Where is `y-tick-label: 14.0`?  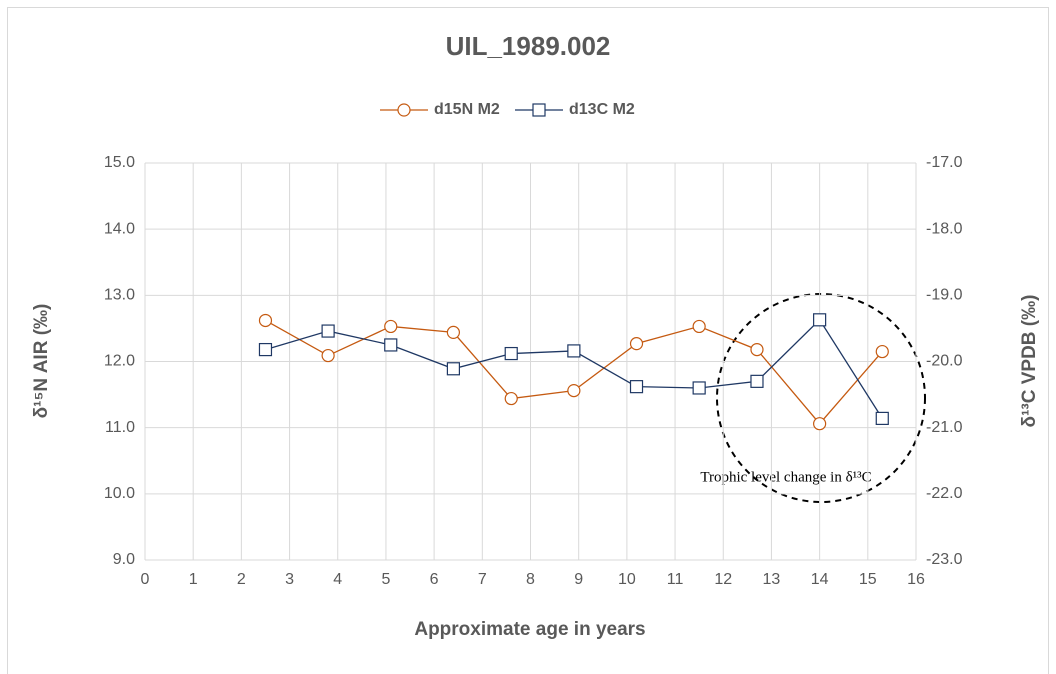
y-tick-label: 14.0 is located at coordinates (119, 228).